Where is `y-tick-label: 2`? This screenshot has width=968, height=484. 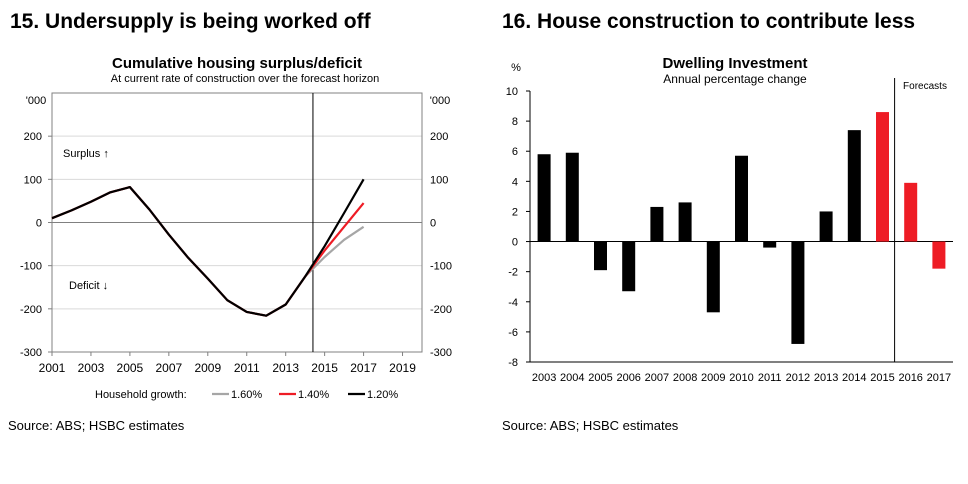 y-tick-label: 2 is located at coordinates (515, 212).